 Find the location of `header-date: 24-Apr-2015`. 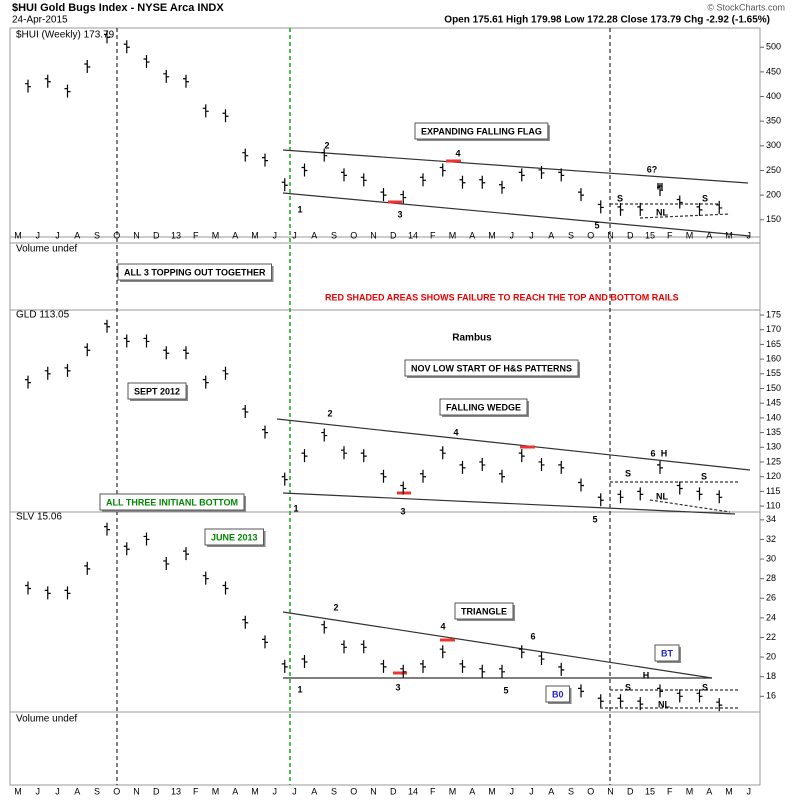

header-date: 24-Apr-2015 is located at coordinates (40, 20).